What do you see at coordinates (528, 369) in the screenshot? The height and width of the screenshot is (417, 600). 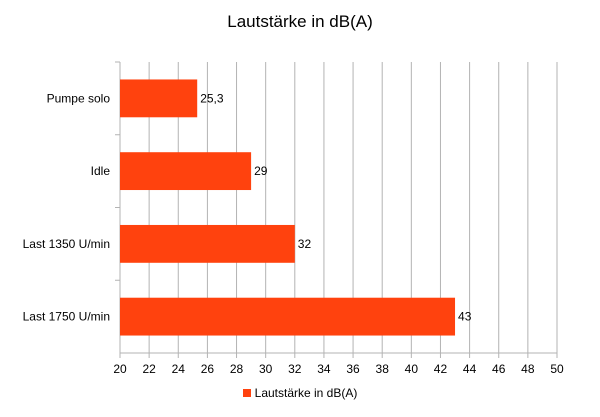 I see `x-tick-label: 48` at bounding box center [528, 369].